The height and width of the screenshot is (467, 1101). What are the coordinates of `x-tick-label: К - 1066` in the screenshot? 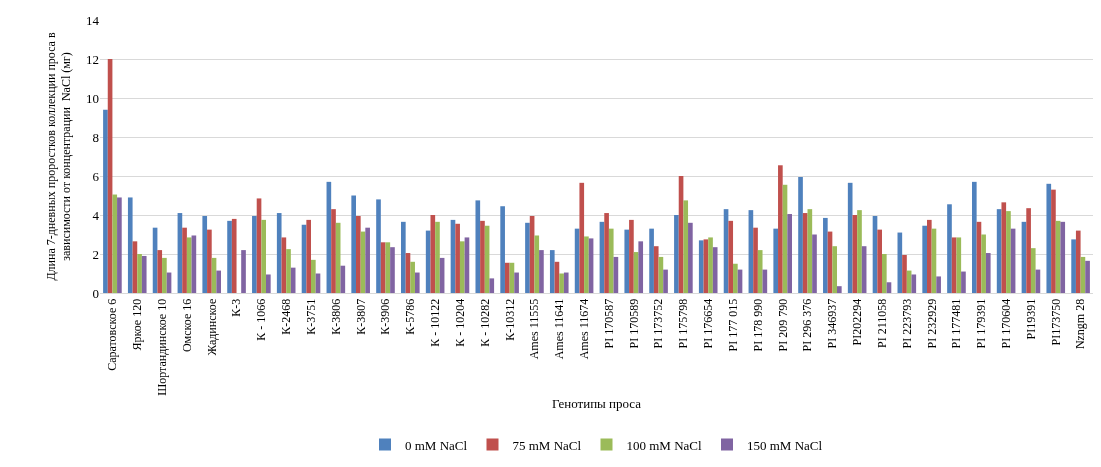 It's located at (261, 319).